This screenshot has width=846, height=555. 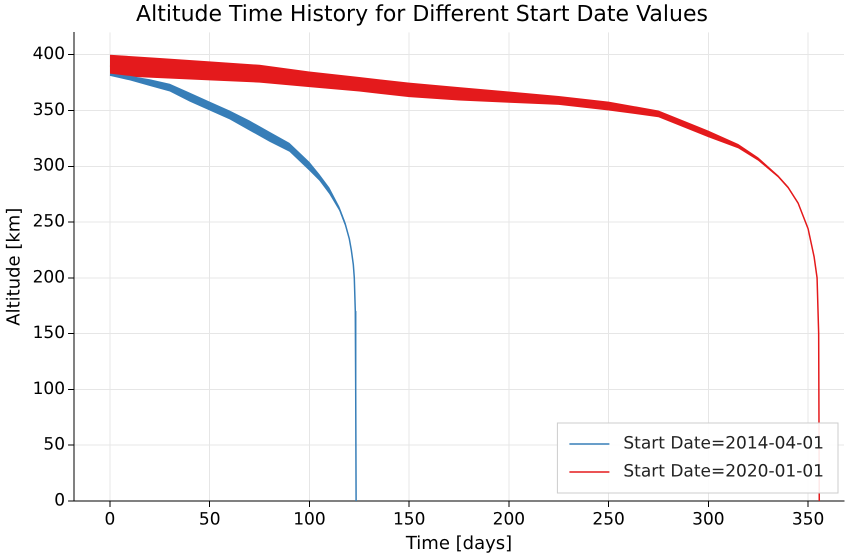 What do you see at coordinates (409, 520) in the screenshot?
I see `x-tick-label: 150` at bounding box center [409, 520].